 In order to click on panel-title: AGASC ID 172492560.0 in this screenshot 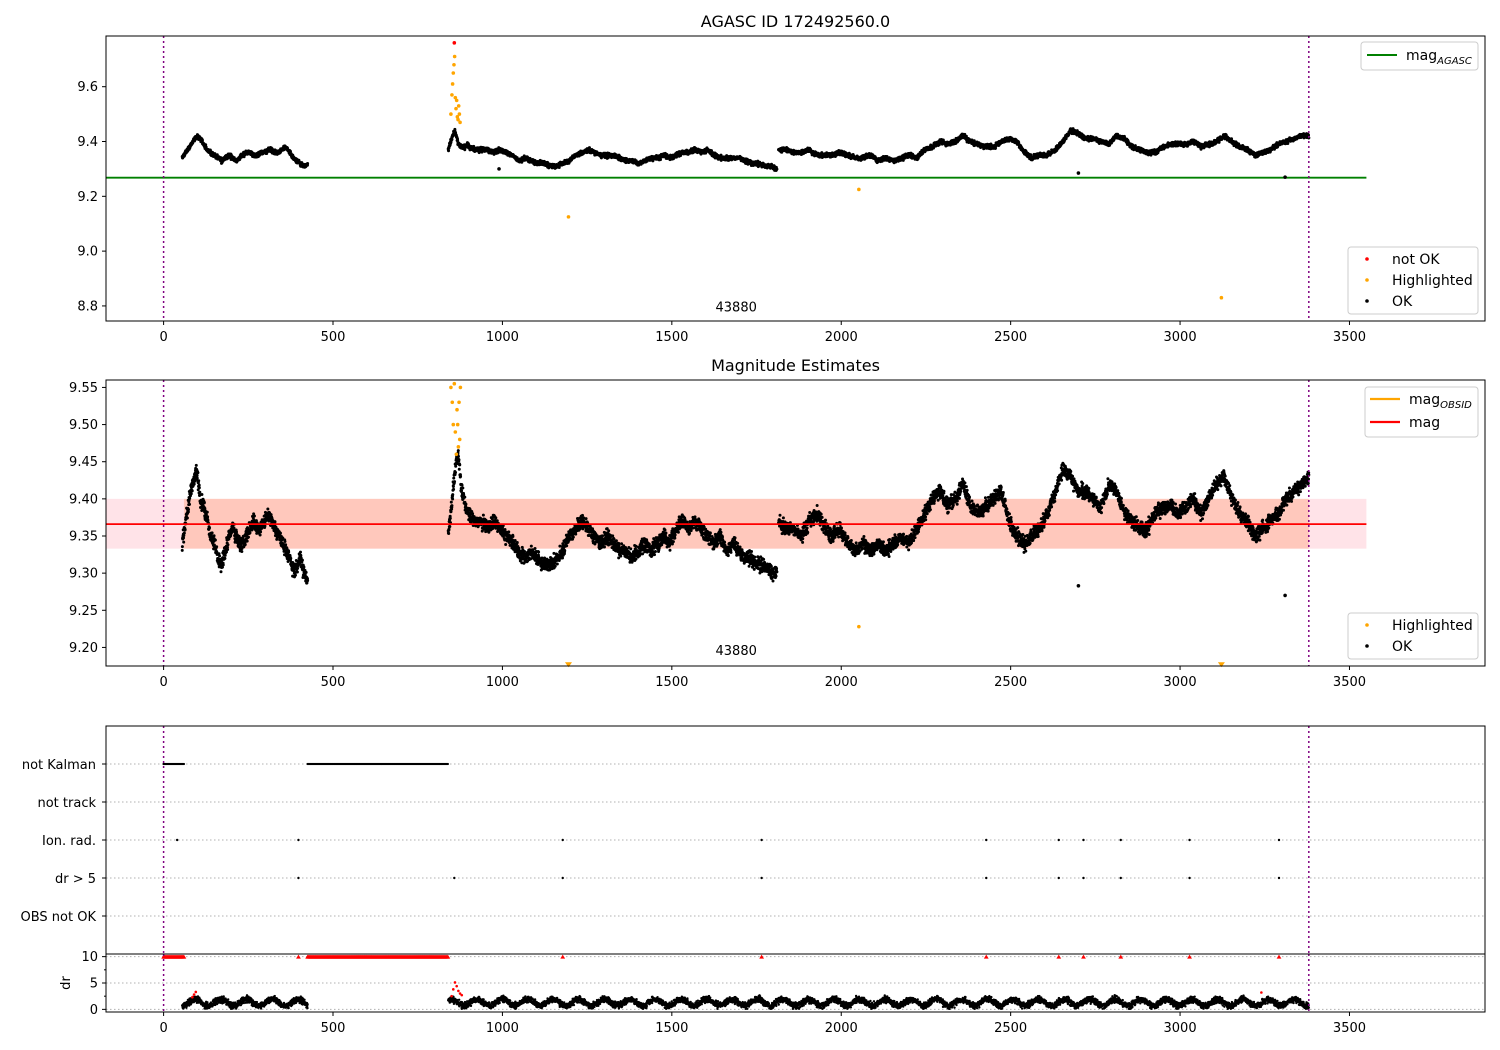, I will do `click(795, 21)`.